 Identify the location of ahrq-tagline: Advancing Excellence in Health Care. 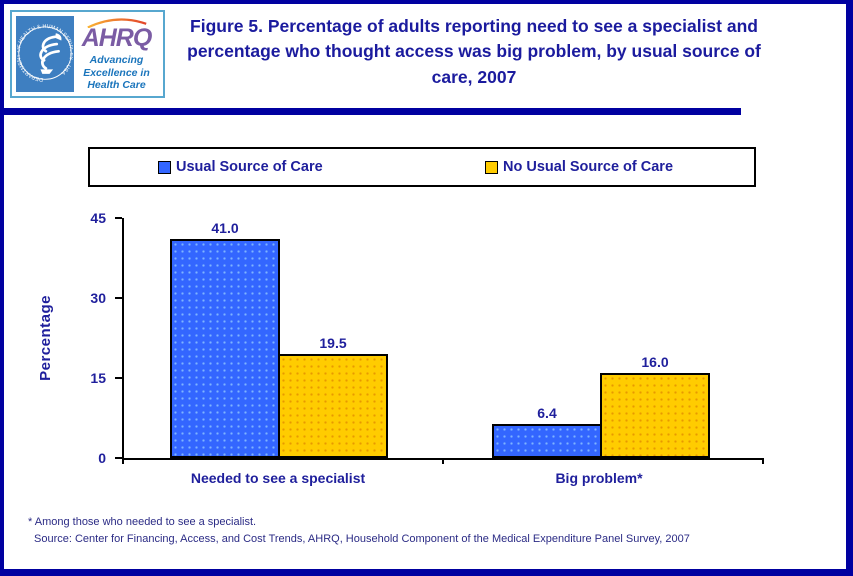
(116, 73).